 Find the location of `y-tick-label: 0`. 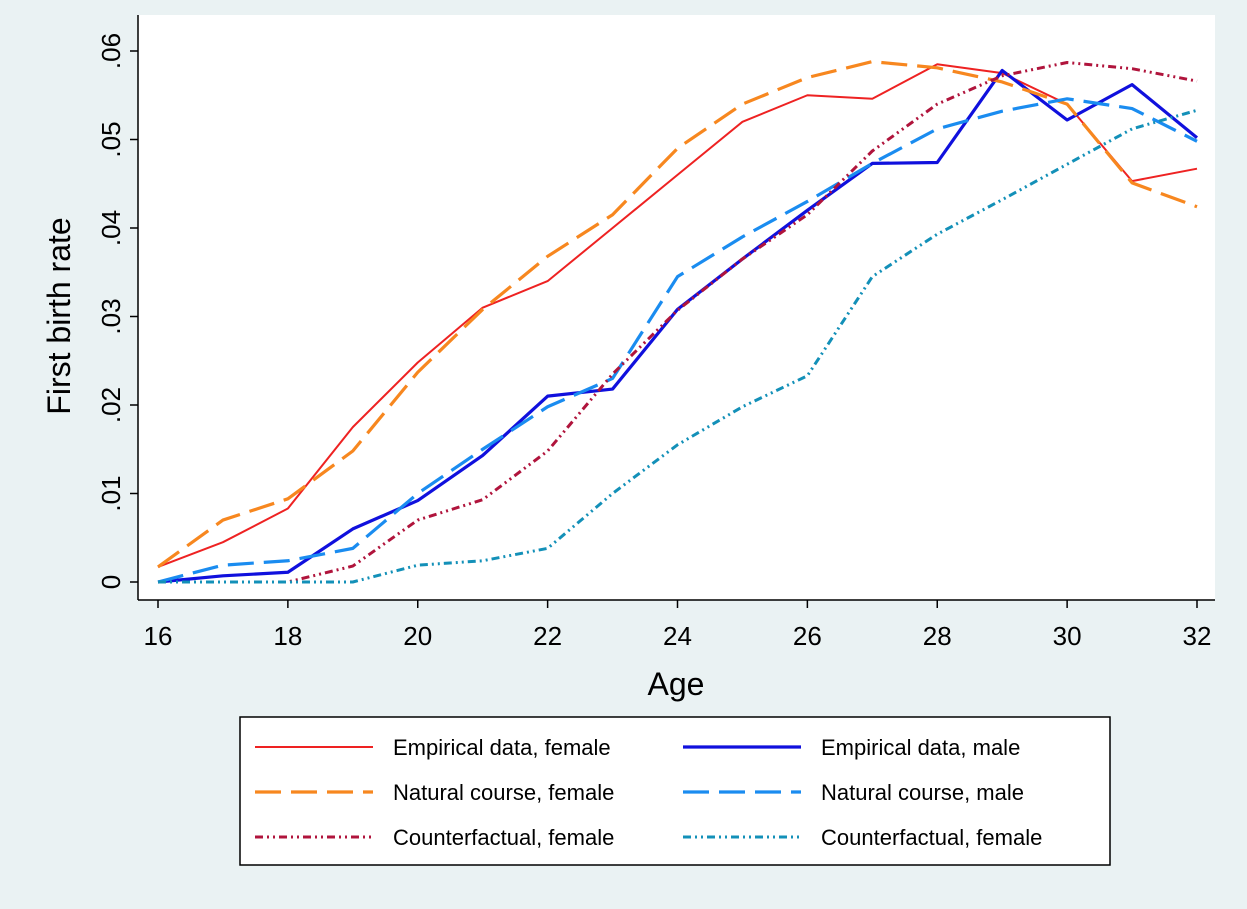

y-tick-label: 0 is located at coordinates (111, 582).